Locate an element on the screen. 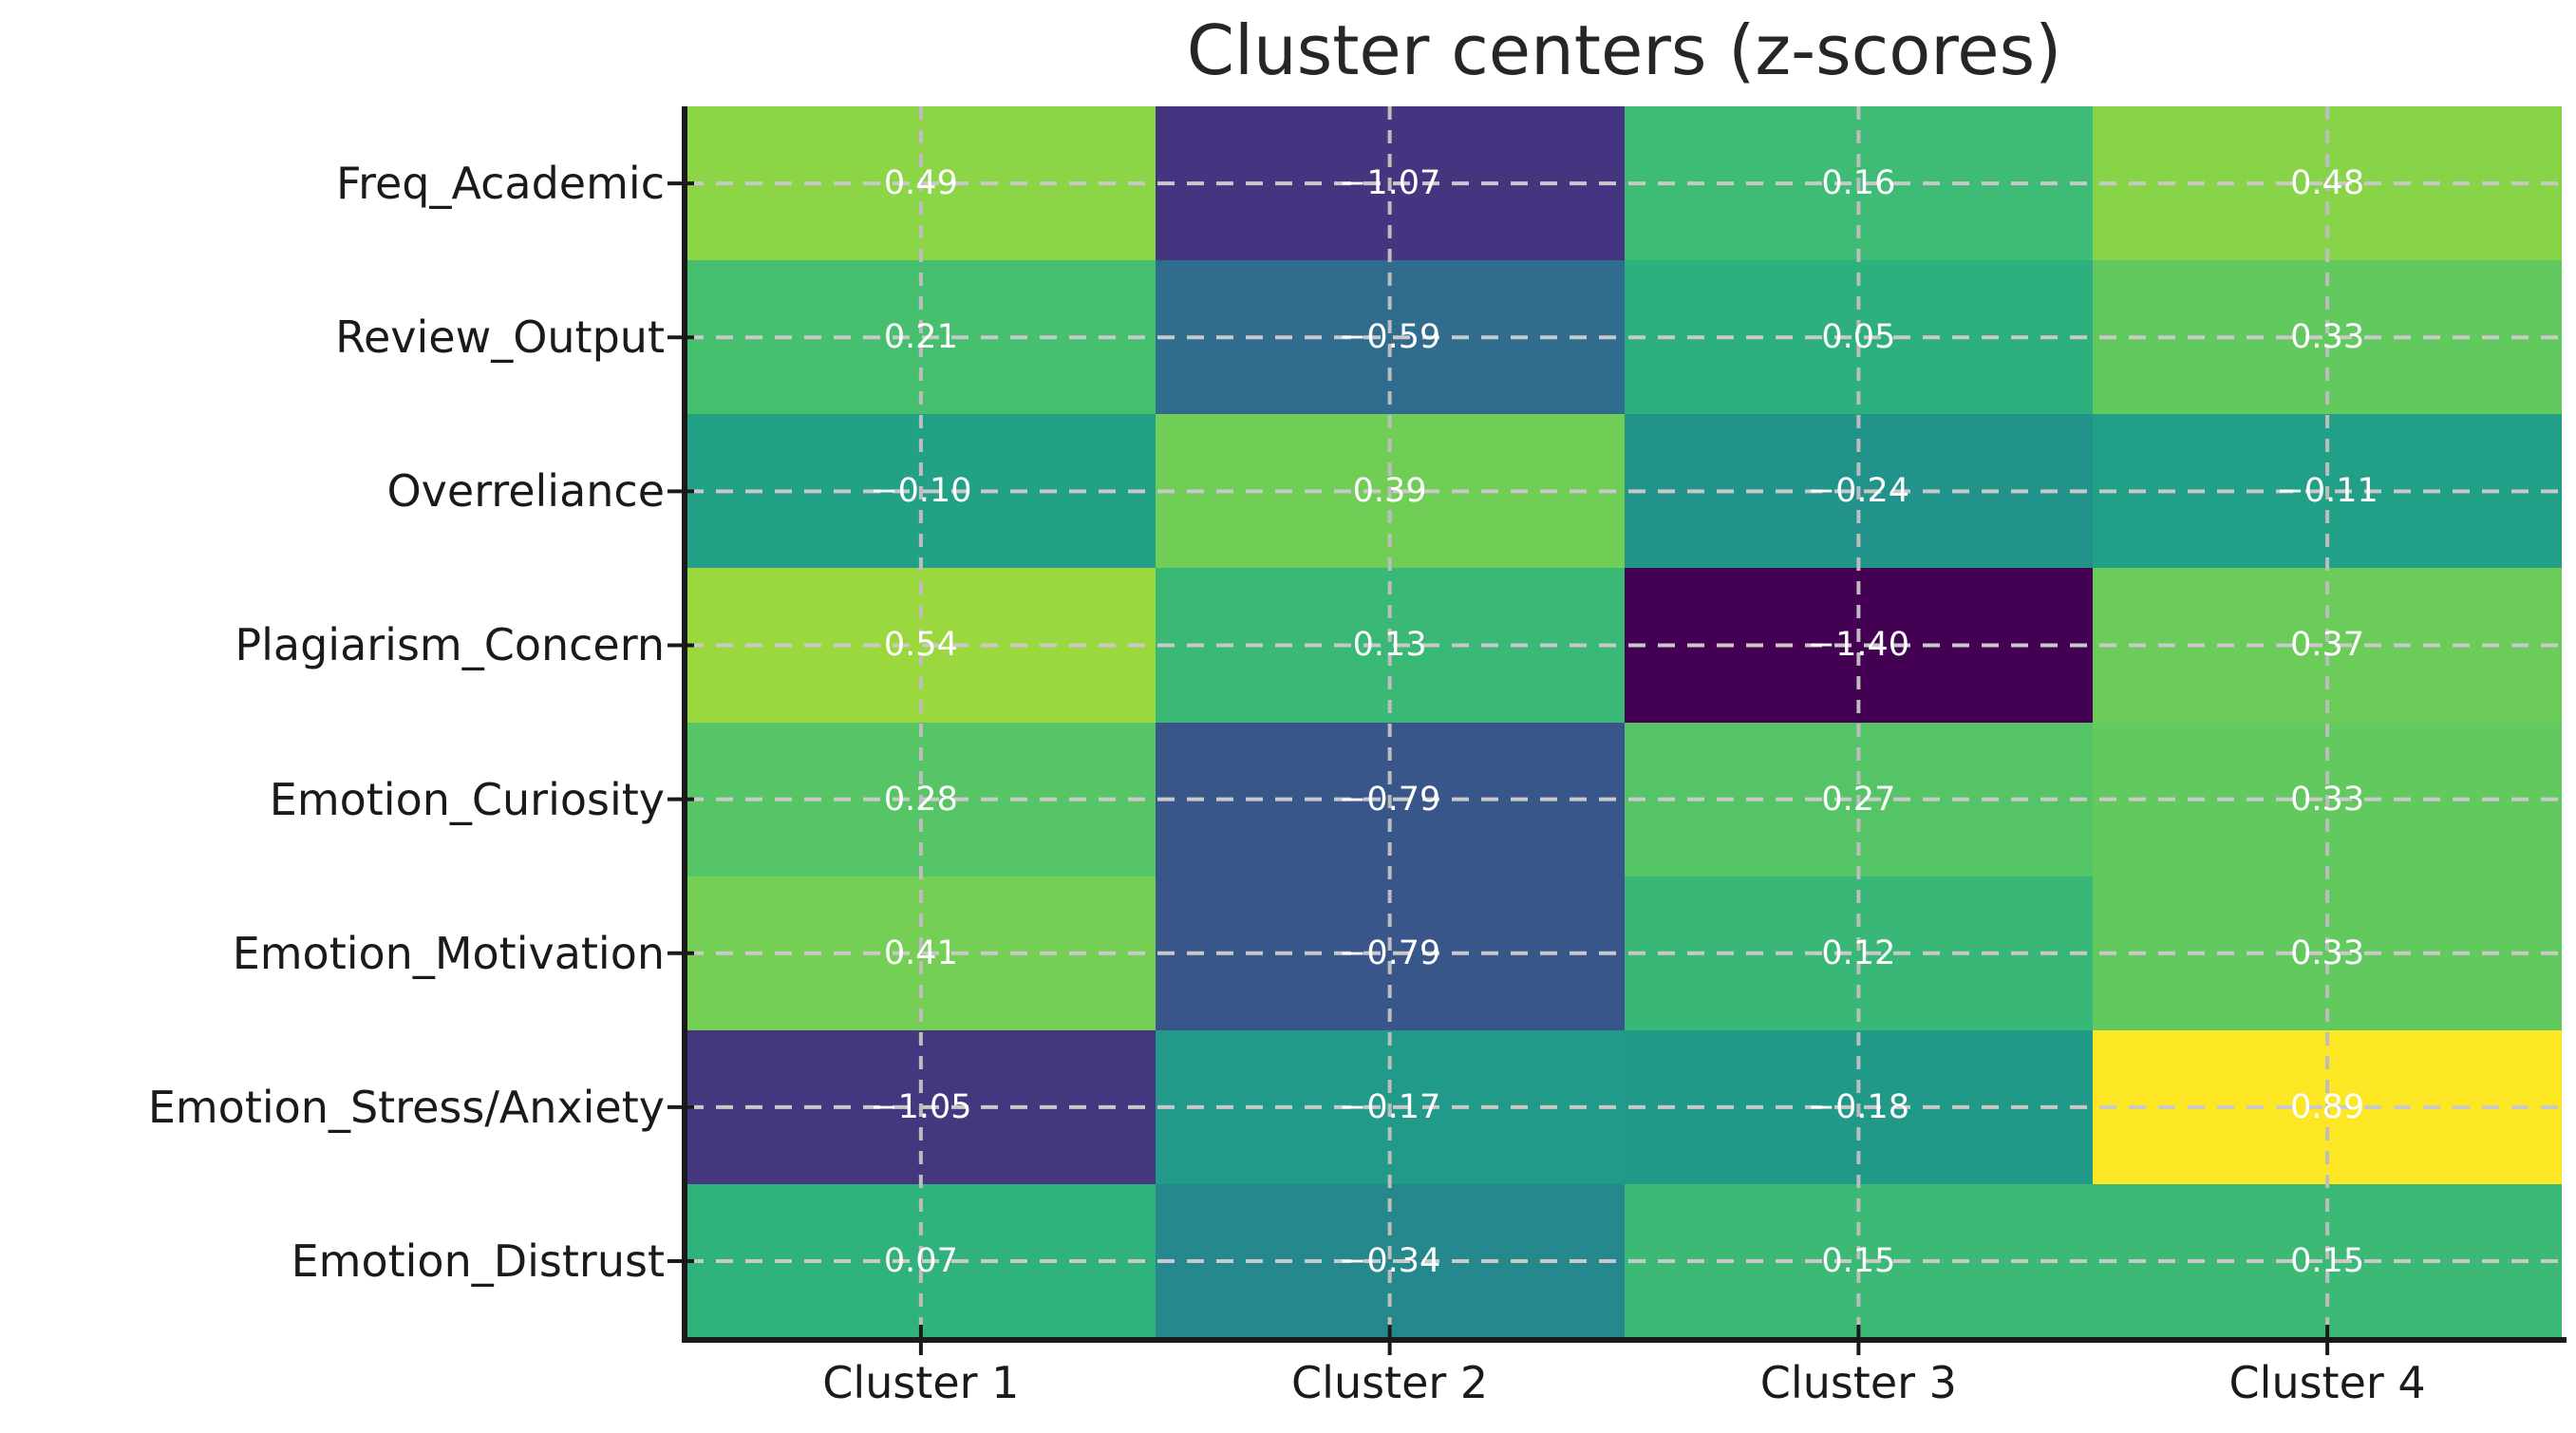  cell-value: −0.34 is located at coordinates (1389, 1260).